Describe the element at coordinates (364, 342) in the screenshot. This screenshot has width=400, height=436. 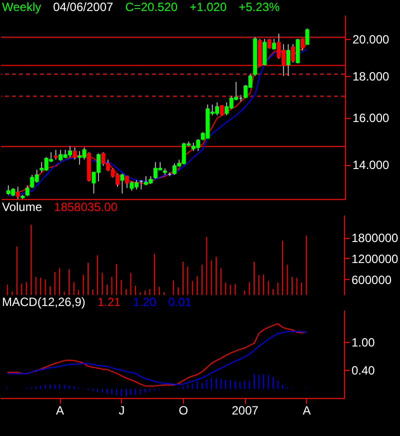
I see `y-tick-label: 1.00` at that location.